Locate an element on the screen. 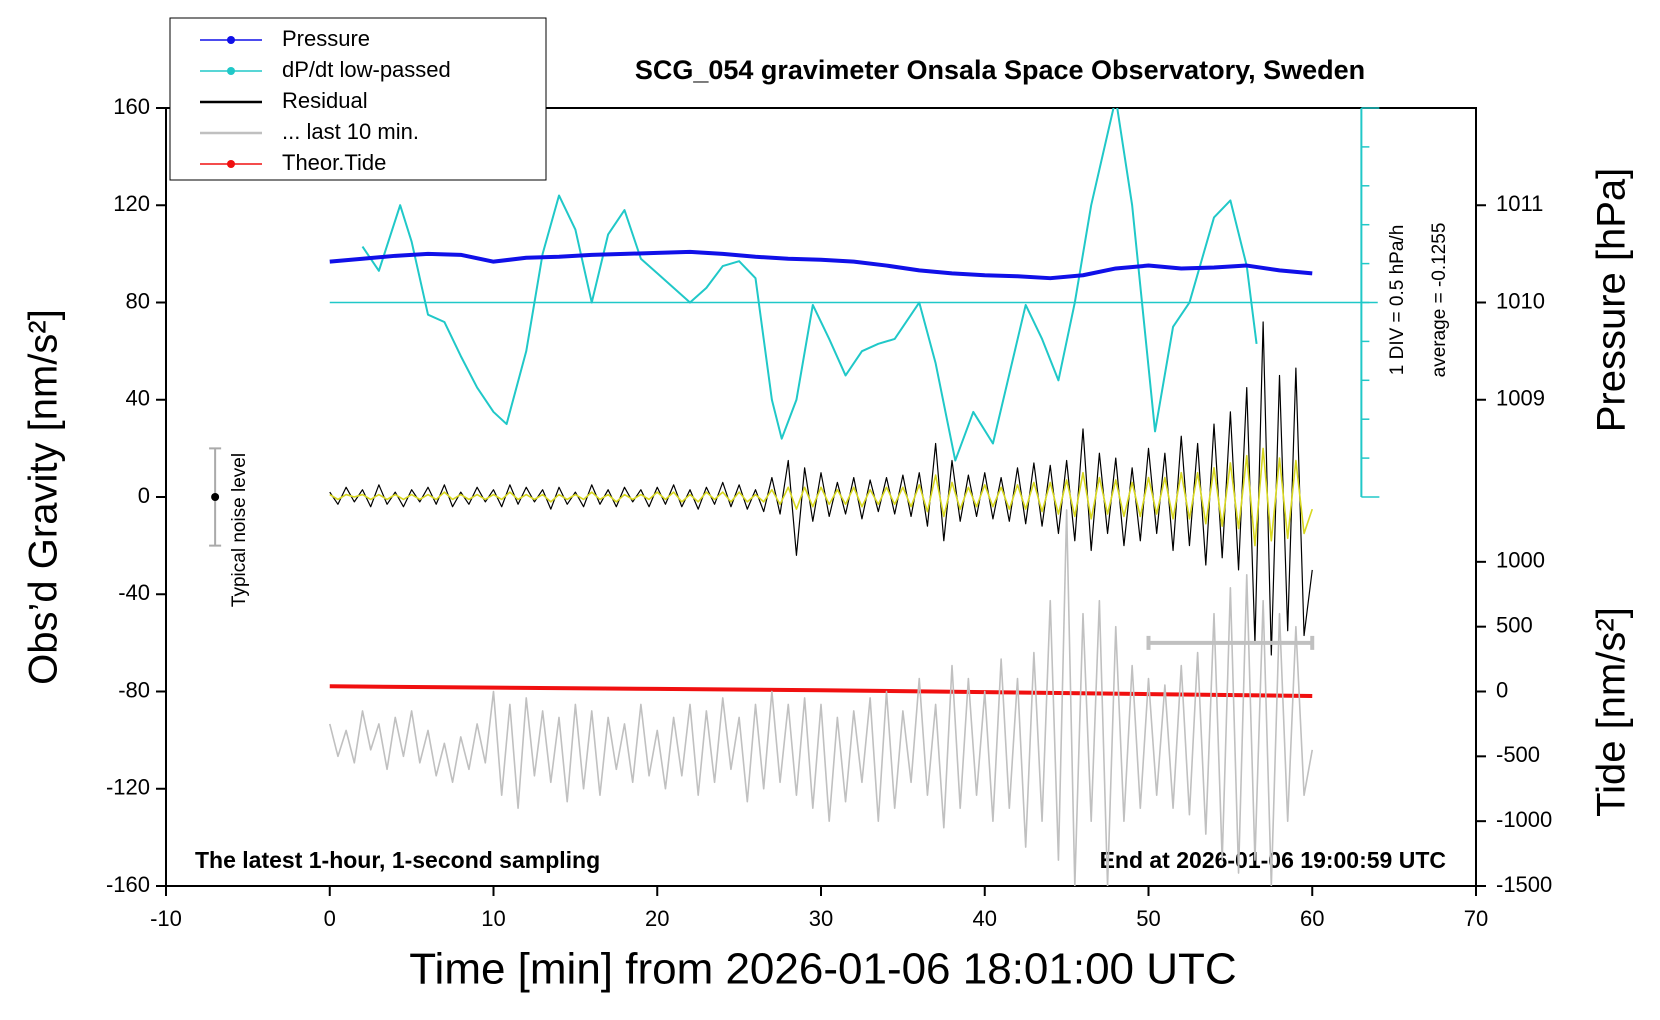 This screenshot has height=1020, width=1660. y3-tick-label: 1000 is located at coordinates (1520, 560).